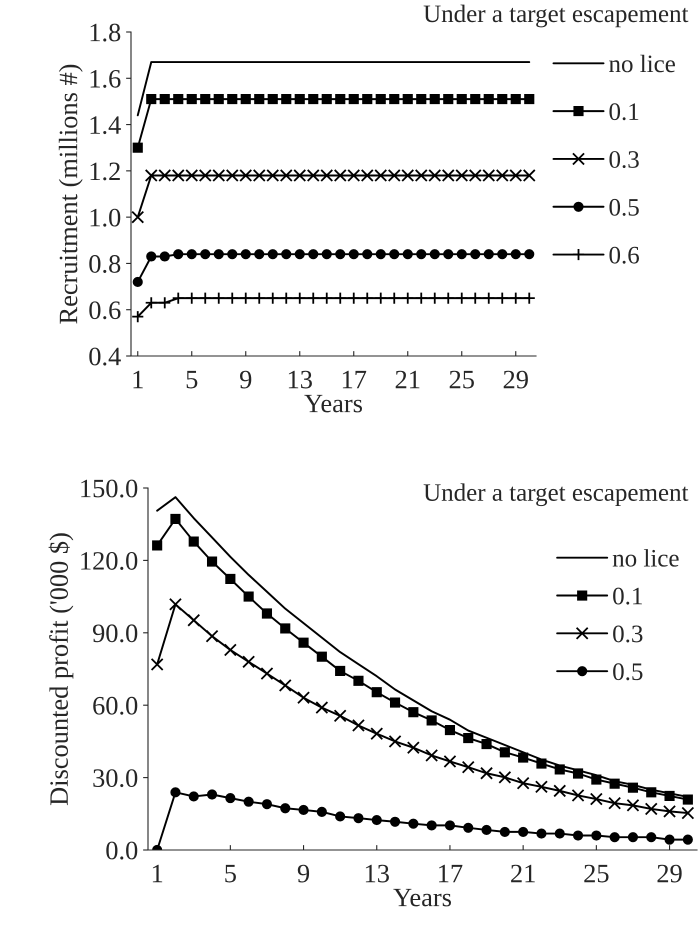  I want to click on y-tick-label: 1.0, so click(105, 217).